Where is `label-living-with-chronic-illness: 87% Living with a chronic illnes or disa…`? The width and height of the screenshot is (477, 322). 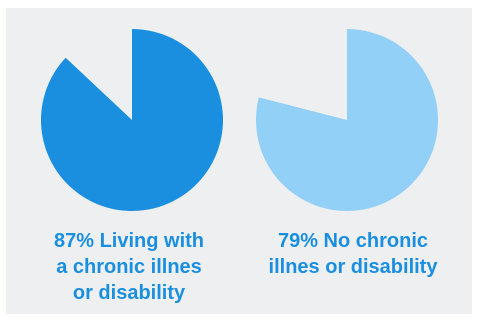
label-living-with-chronic-illness: 87% Living with a chronic illnes or disa… is located at coordinates (129, 267).